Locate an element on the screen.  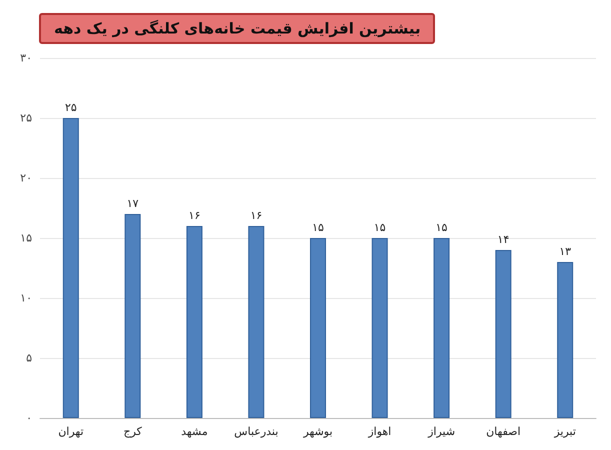
x-tick-label: تبریز is located at coordinates (564, 431).